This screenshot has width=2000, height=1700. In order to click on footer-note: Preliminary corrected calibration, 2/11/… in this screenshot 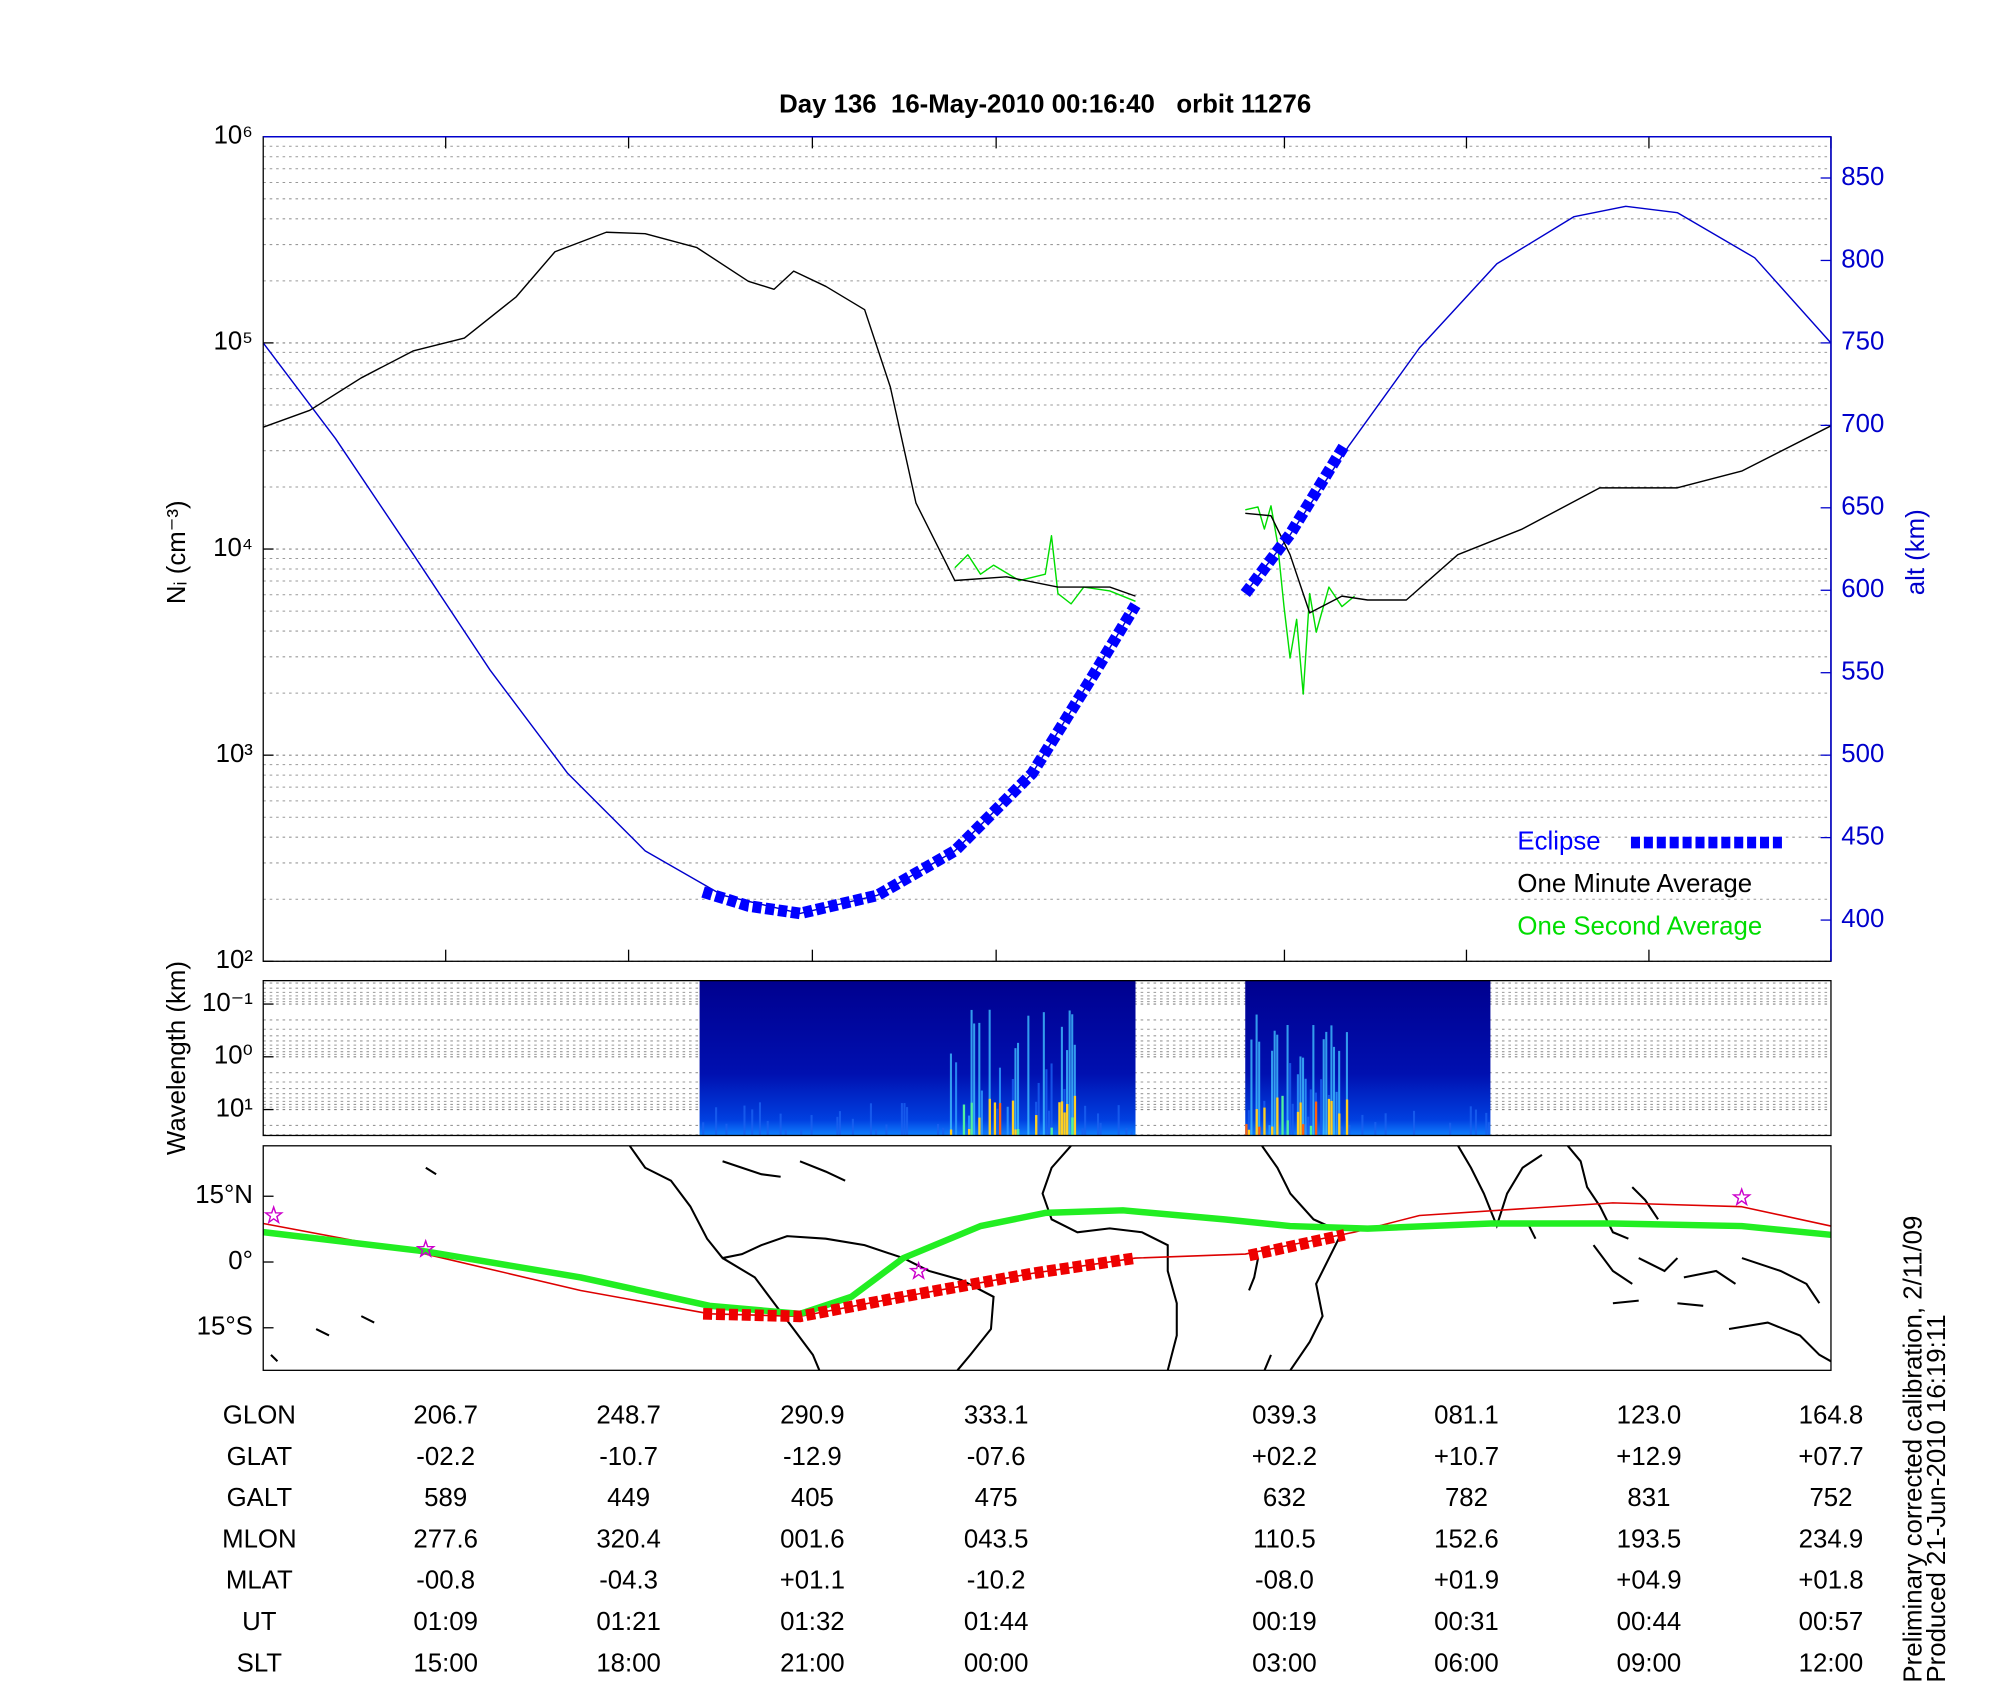, I will do `click(1914, 1449)`.